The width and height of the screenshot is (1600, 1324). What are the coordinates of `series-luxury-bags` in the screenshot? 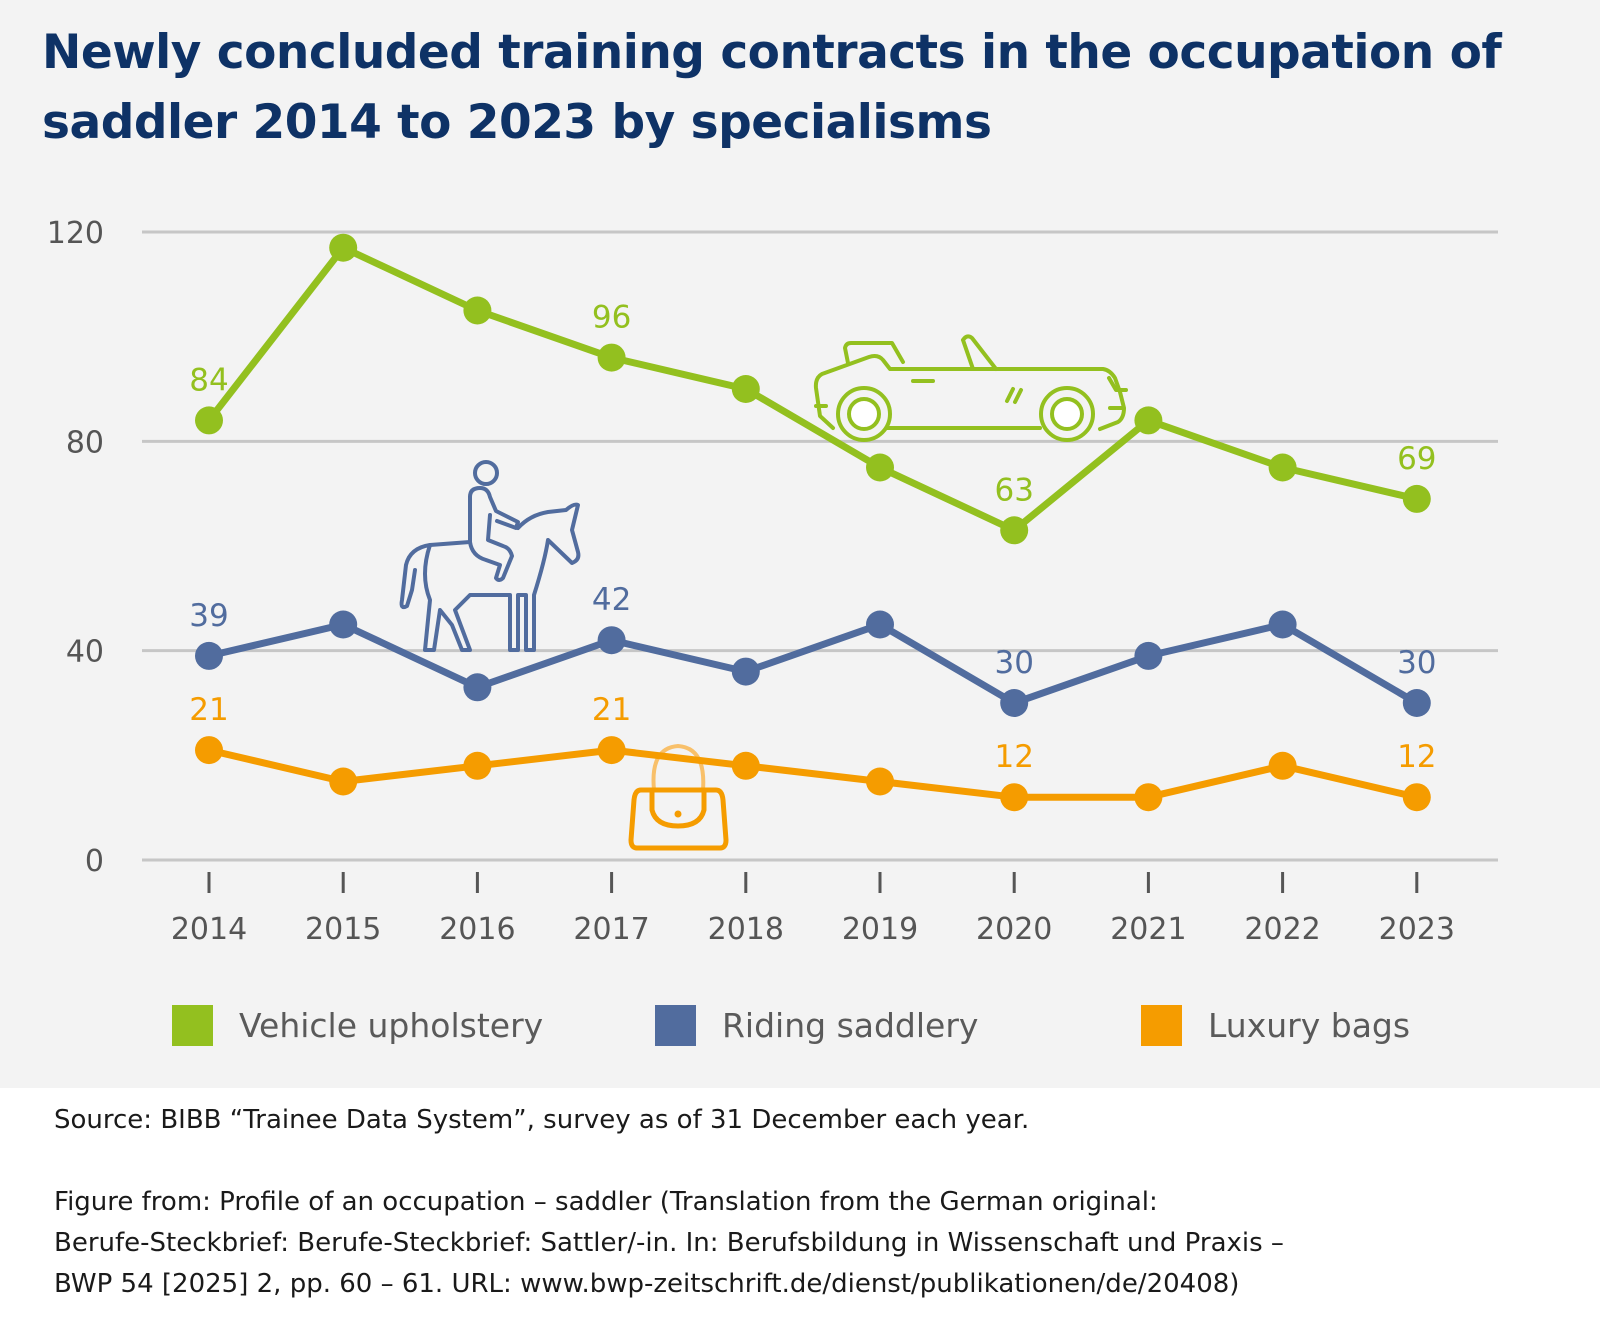 It's located at (813, 774).